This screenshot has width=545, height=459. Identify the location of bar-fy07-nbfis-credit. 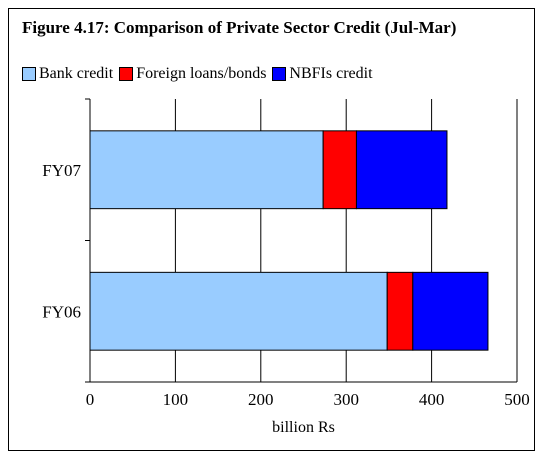
(401, 170).